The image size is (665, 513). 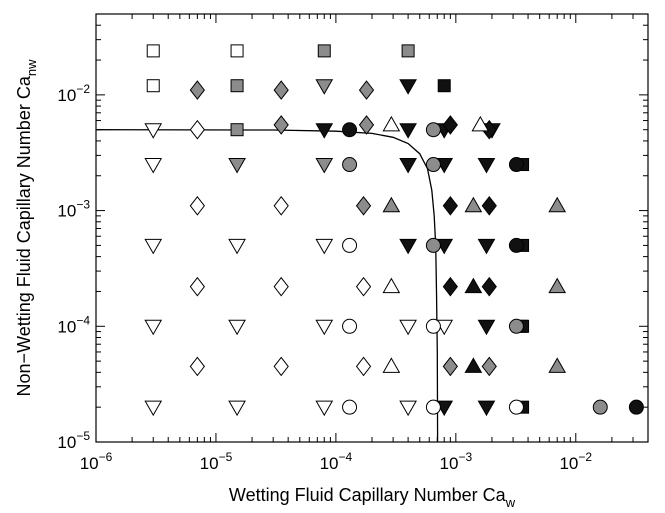 I want to click on x-tick-label: 10⁻⁴, so click(x=336, y=461).